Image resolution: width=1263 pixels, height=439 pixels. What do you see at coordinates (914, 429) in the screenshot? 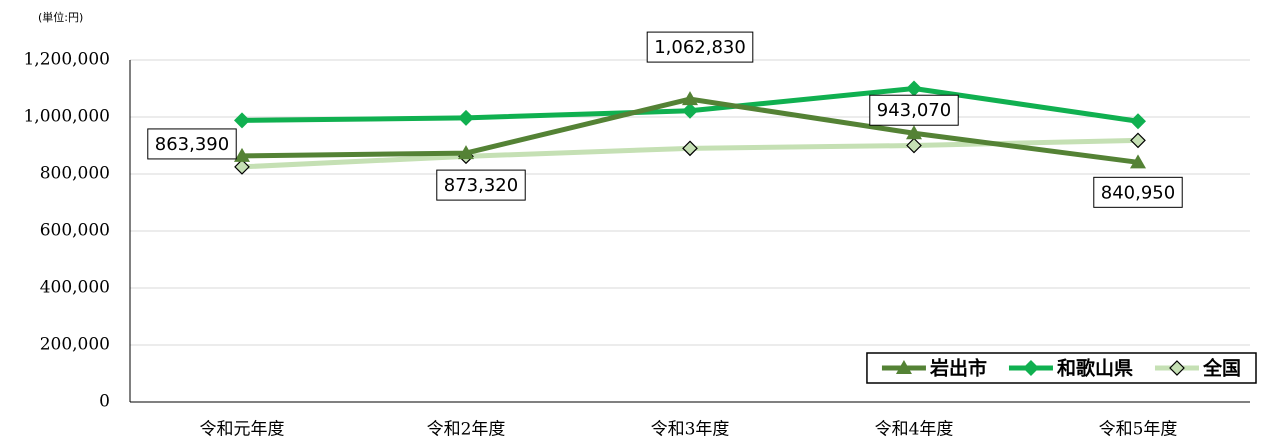
I see `x-tick-label: 令和4年度` at bounding box center [914, 429].